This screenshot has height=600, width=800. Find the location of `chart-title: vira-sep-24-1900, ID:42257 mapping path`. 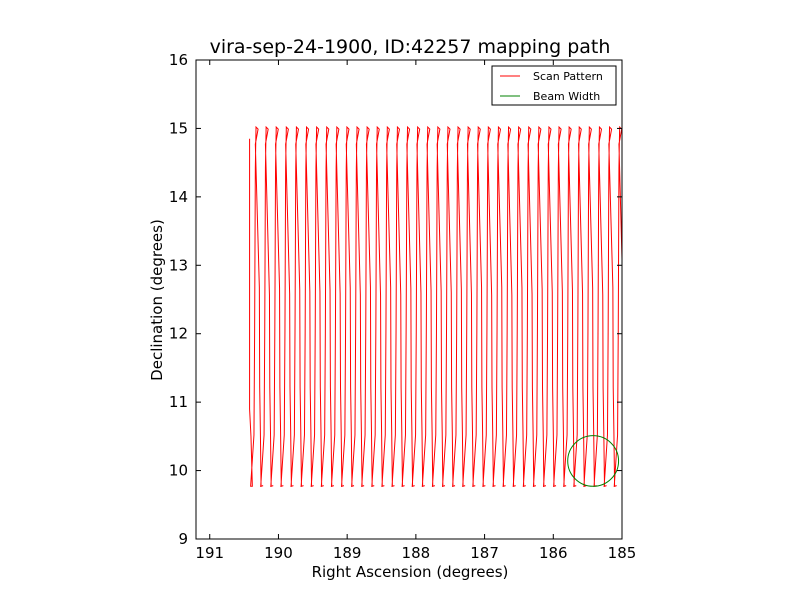

chart-title: vira-sep-24-1900, ID:42257 mapping path is located at coordinates (410, 47).